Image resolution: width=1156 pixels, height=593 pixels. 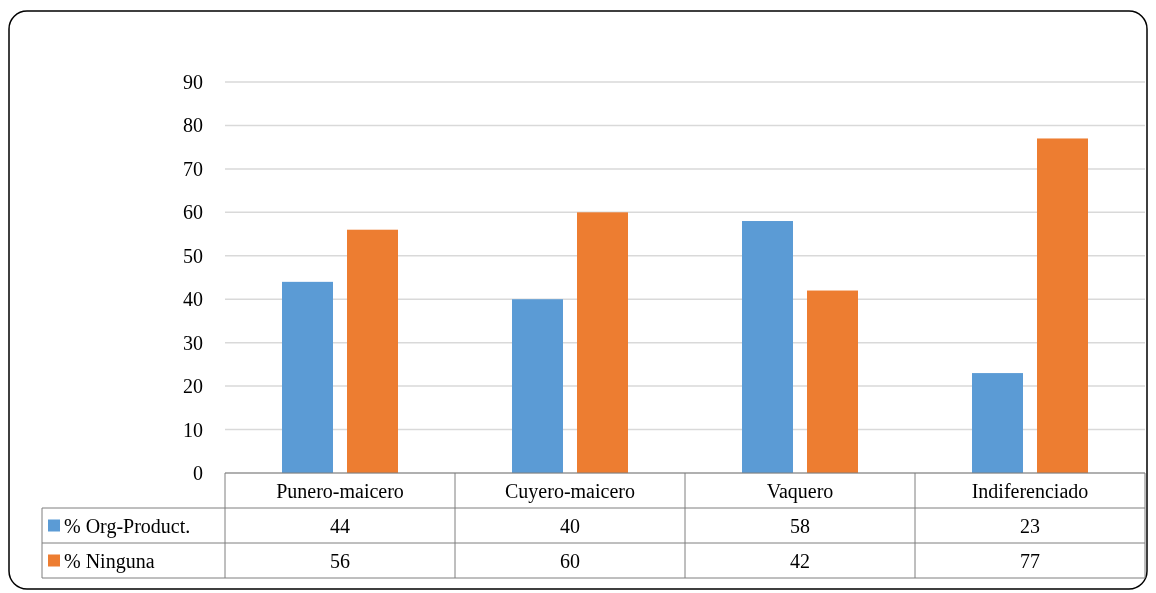 What do you see at coordinates (1030, 490) in the screenshot?
I see `x-tick-label: Indiferenciado` at bounding box center [1030, 490].